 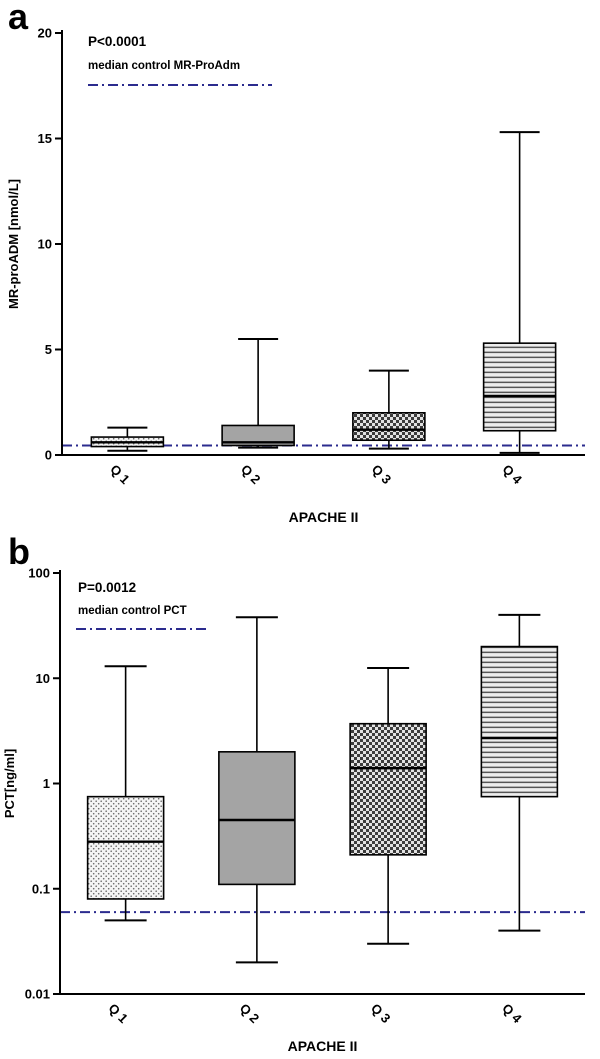 What do you see at coordinates (132, 611) in the screenshot?
I see `control-label-annotation: median control PCT` at bounding box center [132, 611].